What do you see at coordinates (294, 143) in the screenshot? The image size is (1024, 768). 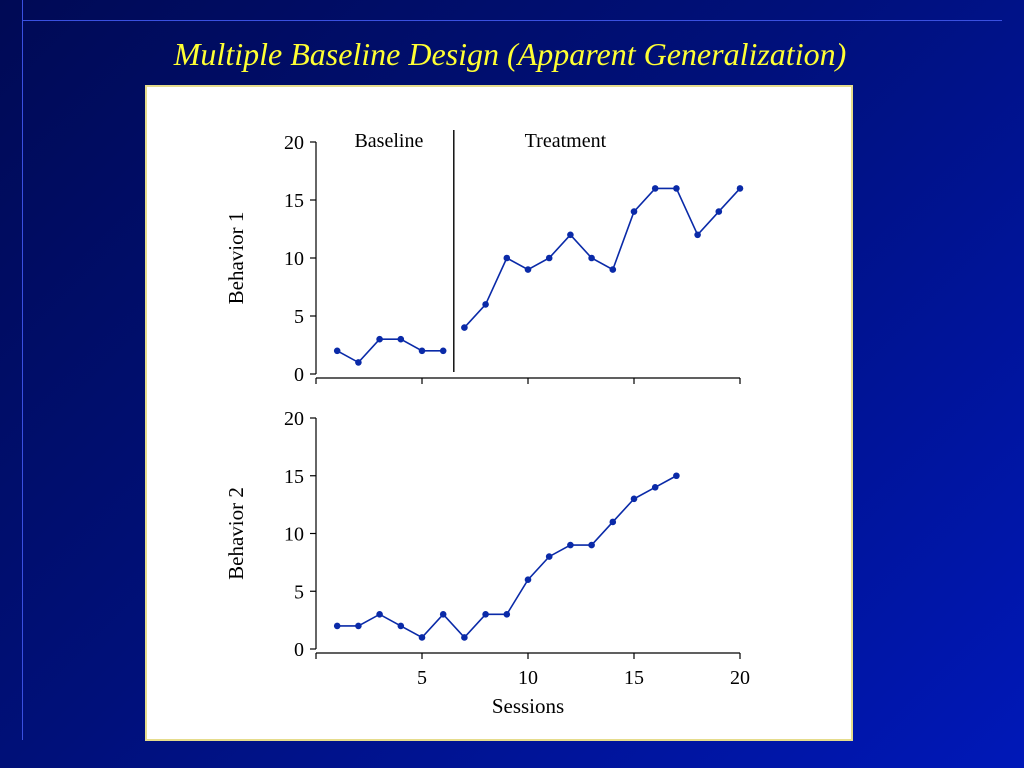 I see `chart1-y-tick-label: 20` at bounding box center [294, 143].